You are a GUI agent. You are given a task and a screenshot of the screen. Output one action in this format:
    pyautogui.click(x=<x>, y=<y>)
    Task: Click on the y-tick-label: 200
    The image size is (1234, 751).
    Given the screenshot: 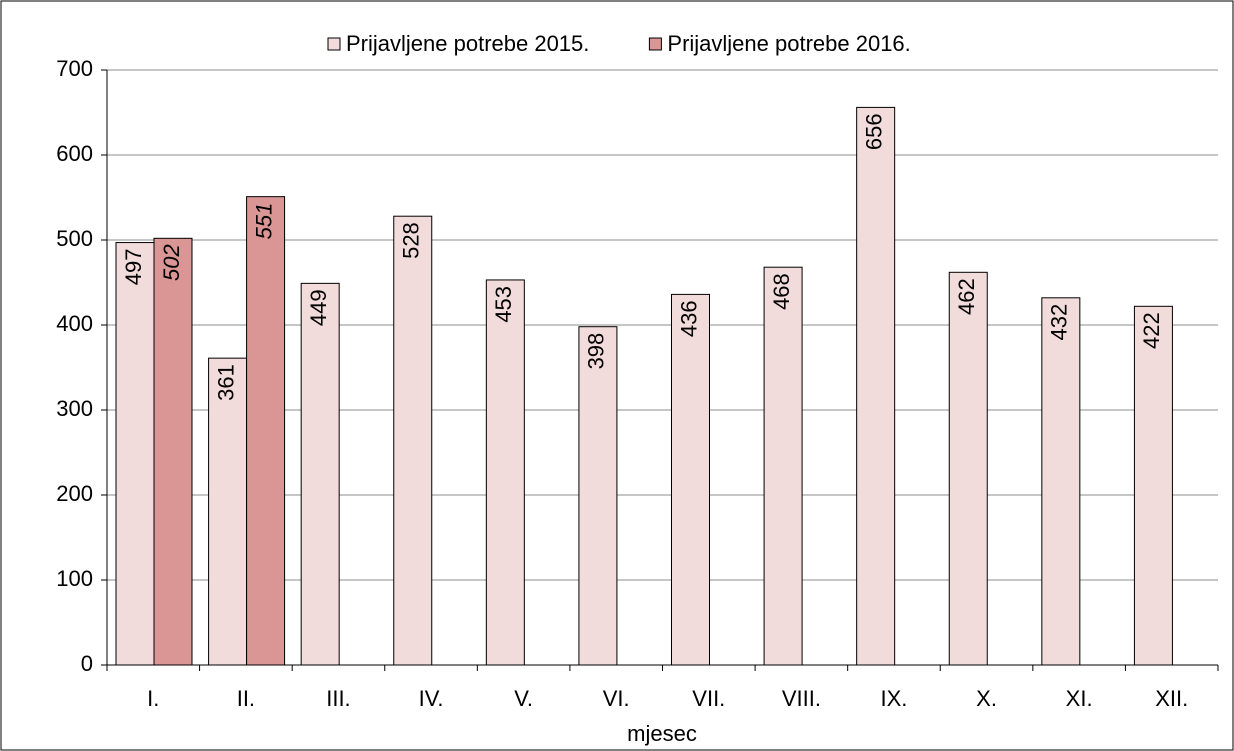 What is the action you would take?
    pyautogui.click(x=74, y=493)
    